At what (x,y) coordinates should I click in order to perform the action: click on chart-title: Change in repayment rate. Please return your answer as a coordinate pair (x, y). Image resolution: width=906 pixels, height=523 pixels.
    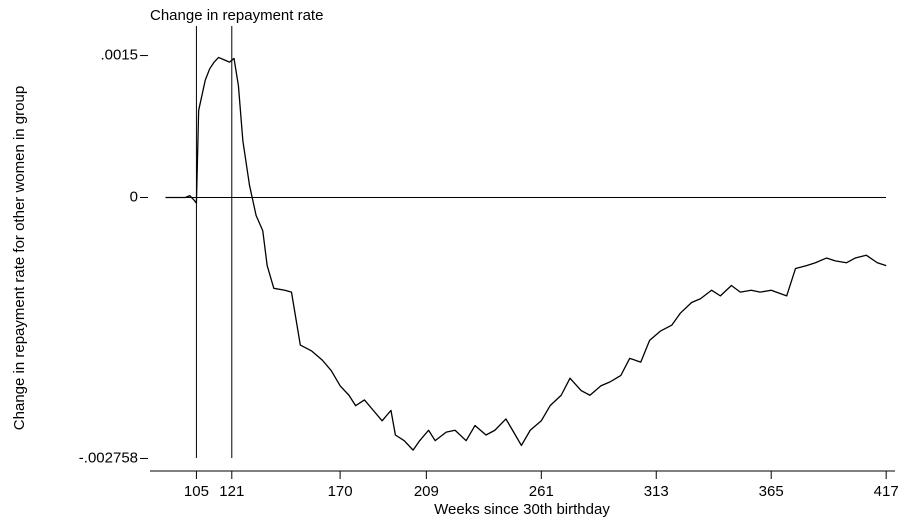
    Looking at the image, I should click on (236, 15).